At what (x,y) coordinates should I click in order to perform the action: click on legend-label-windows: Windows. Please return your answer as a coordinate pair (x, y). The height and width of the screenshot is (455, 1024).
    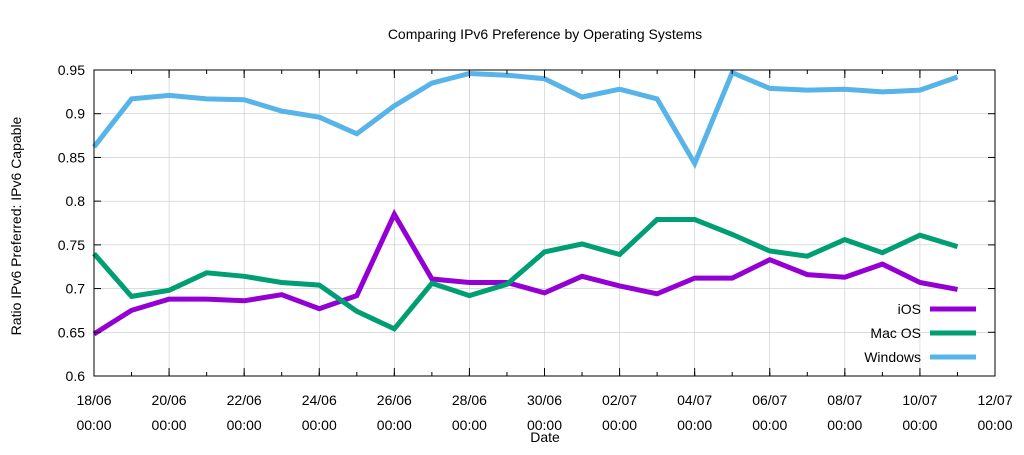
    Looking at the image, I should click on (892, 357).